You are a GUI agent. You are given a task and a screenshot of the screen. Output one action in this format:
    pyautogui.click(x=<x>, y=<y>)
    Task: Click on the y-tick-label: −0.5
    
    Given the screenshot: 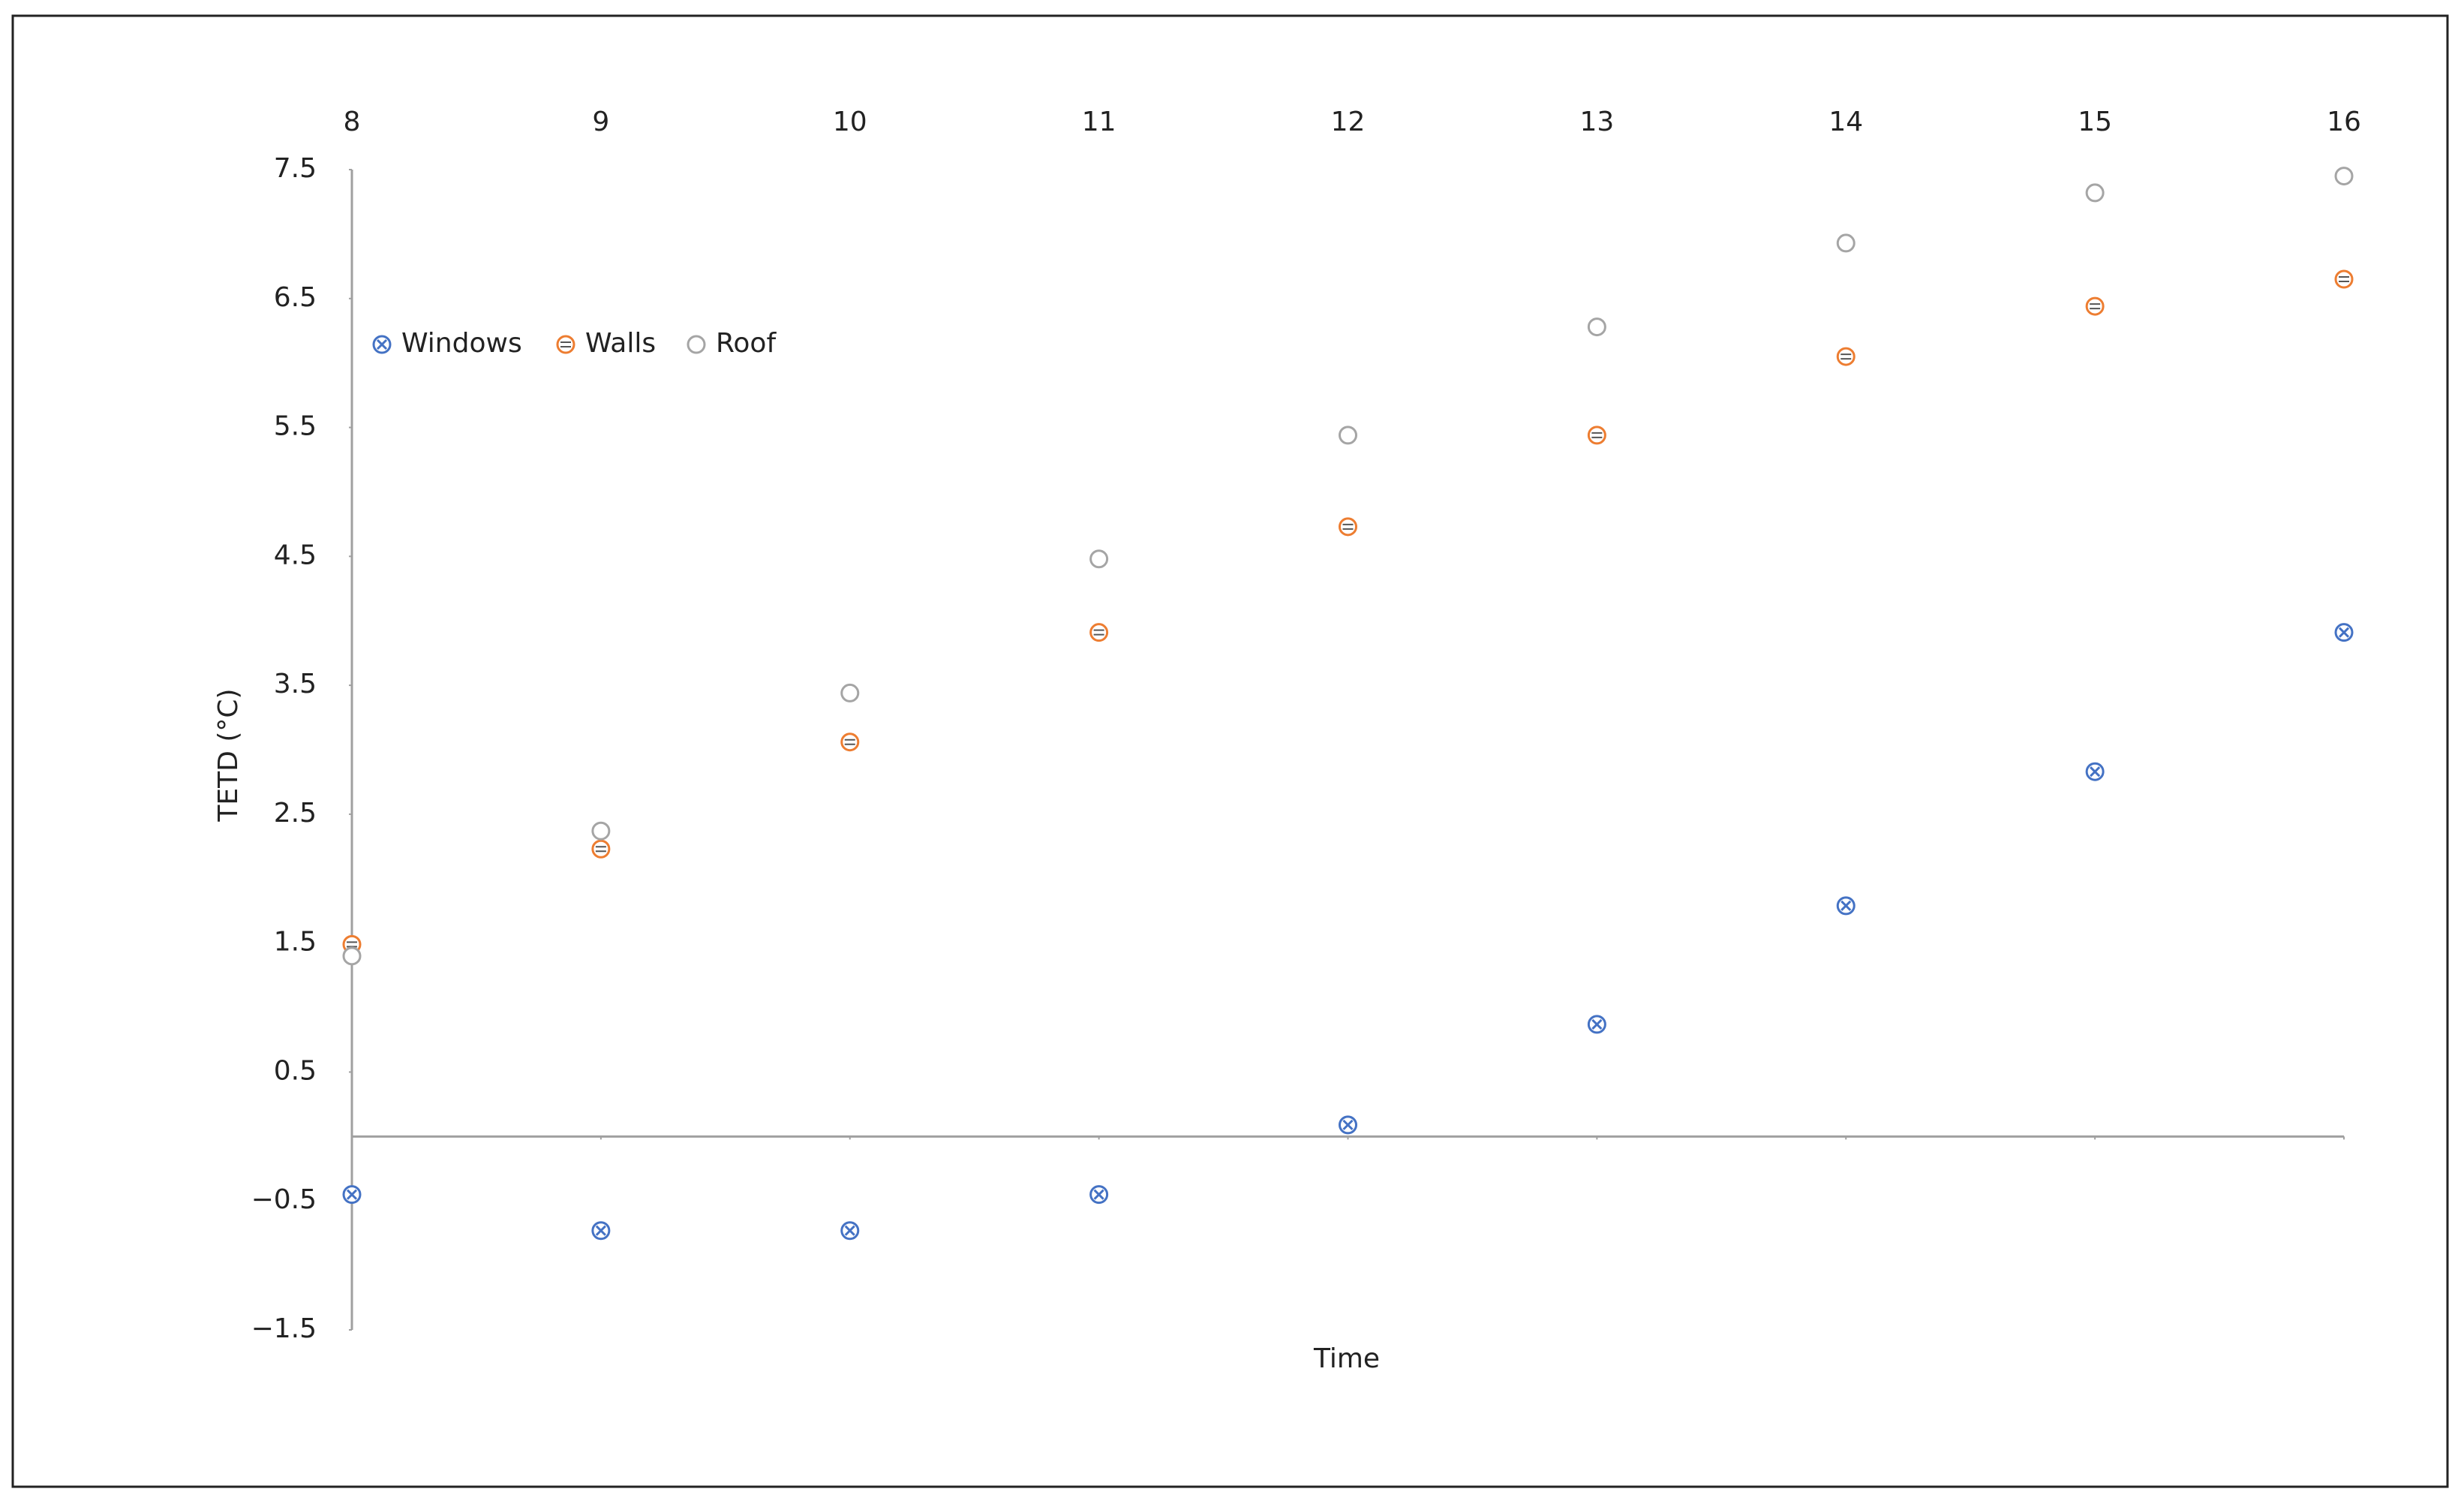 What is the action you would take?
    pyautogui.click(x=284, y=1199)
    